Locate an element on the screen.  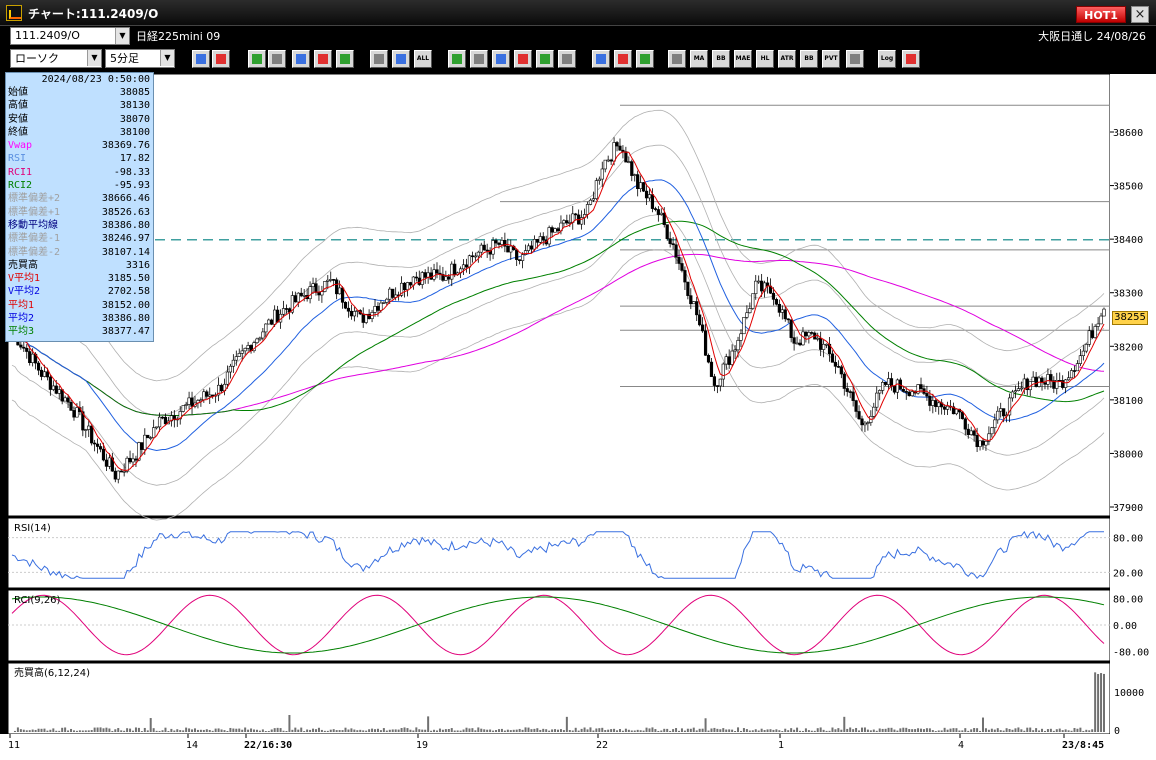
box-icon is located at coordinates (855, 59).